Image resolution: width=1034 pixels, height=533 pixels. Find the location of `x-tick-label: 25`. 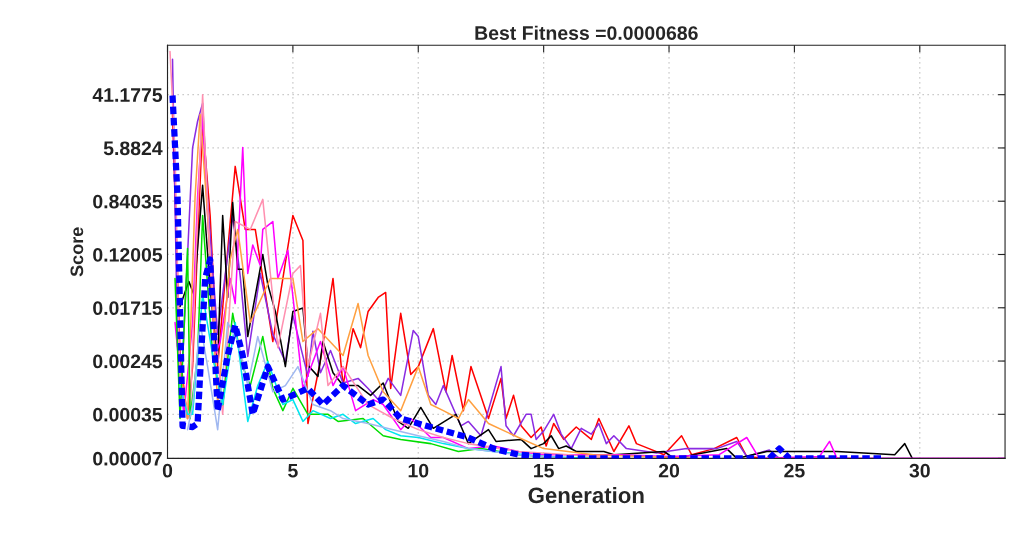

x-tick-label: 25 is located at coordinates (794, 470).